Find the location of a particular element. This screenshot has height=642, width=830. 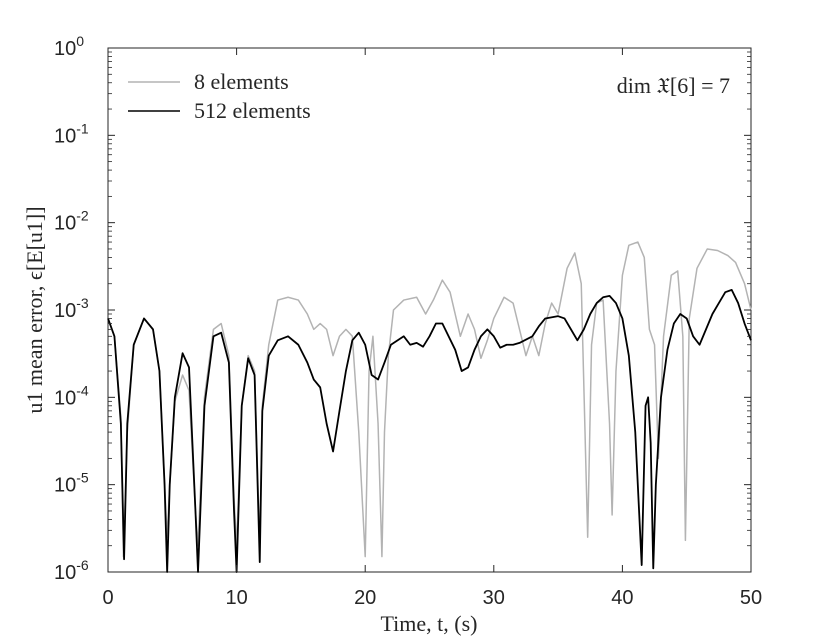

y-tick-label: 10⁻⁴ is located at coordinates (71, 395).